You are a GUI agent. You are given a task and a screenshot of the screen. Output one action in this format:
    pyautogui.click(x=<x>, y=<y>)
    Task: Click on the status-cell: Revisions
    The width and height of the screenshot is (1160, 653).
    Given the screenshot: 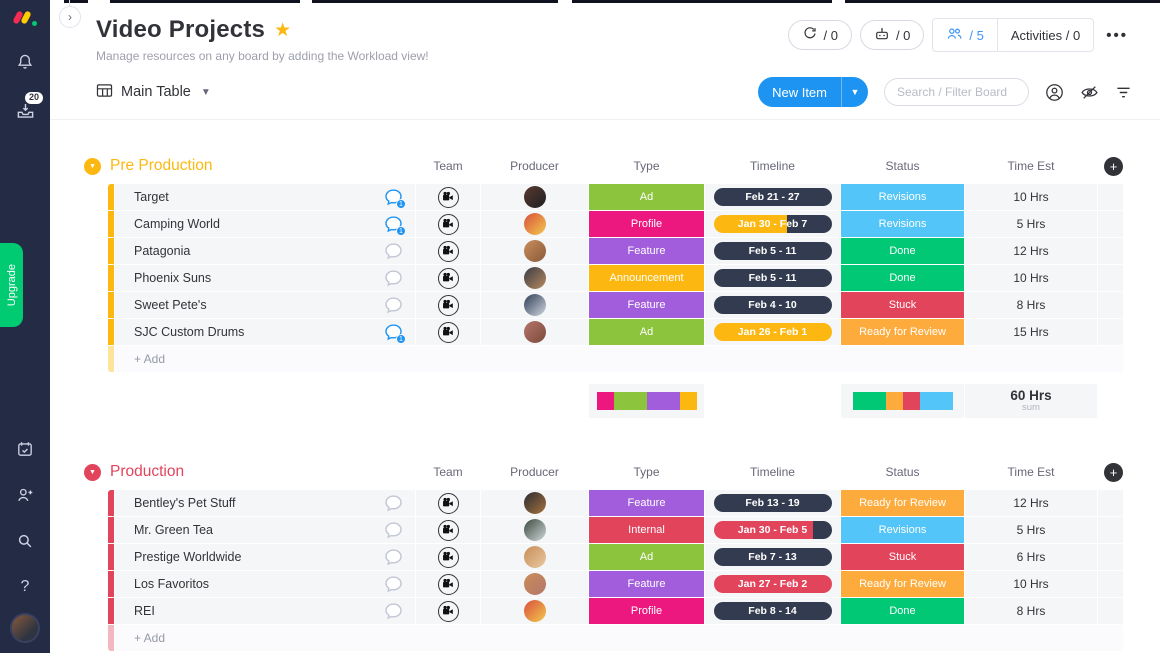 What is the action you would take?
    pyautogui.click(x=902, y=224)
    